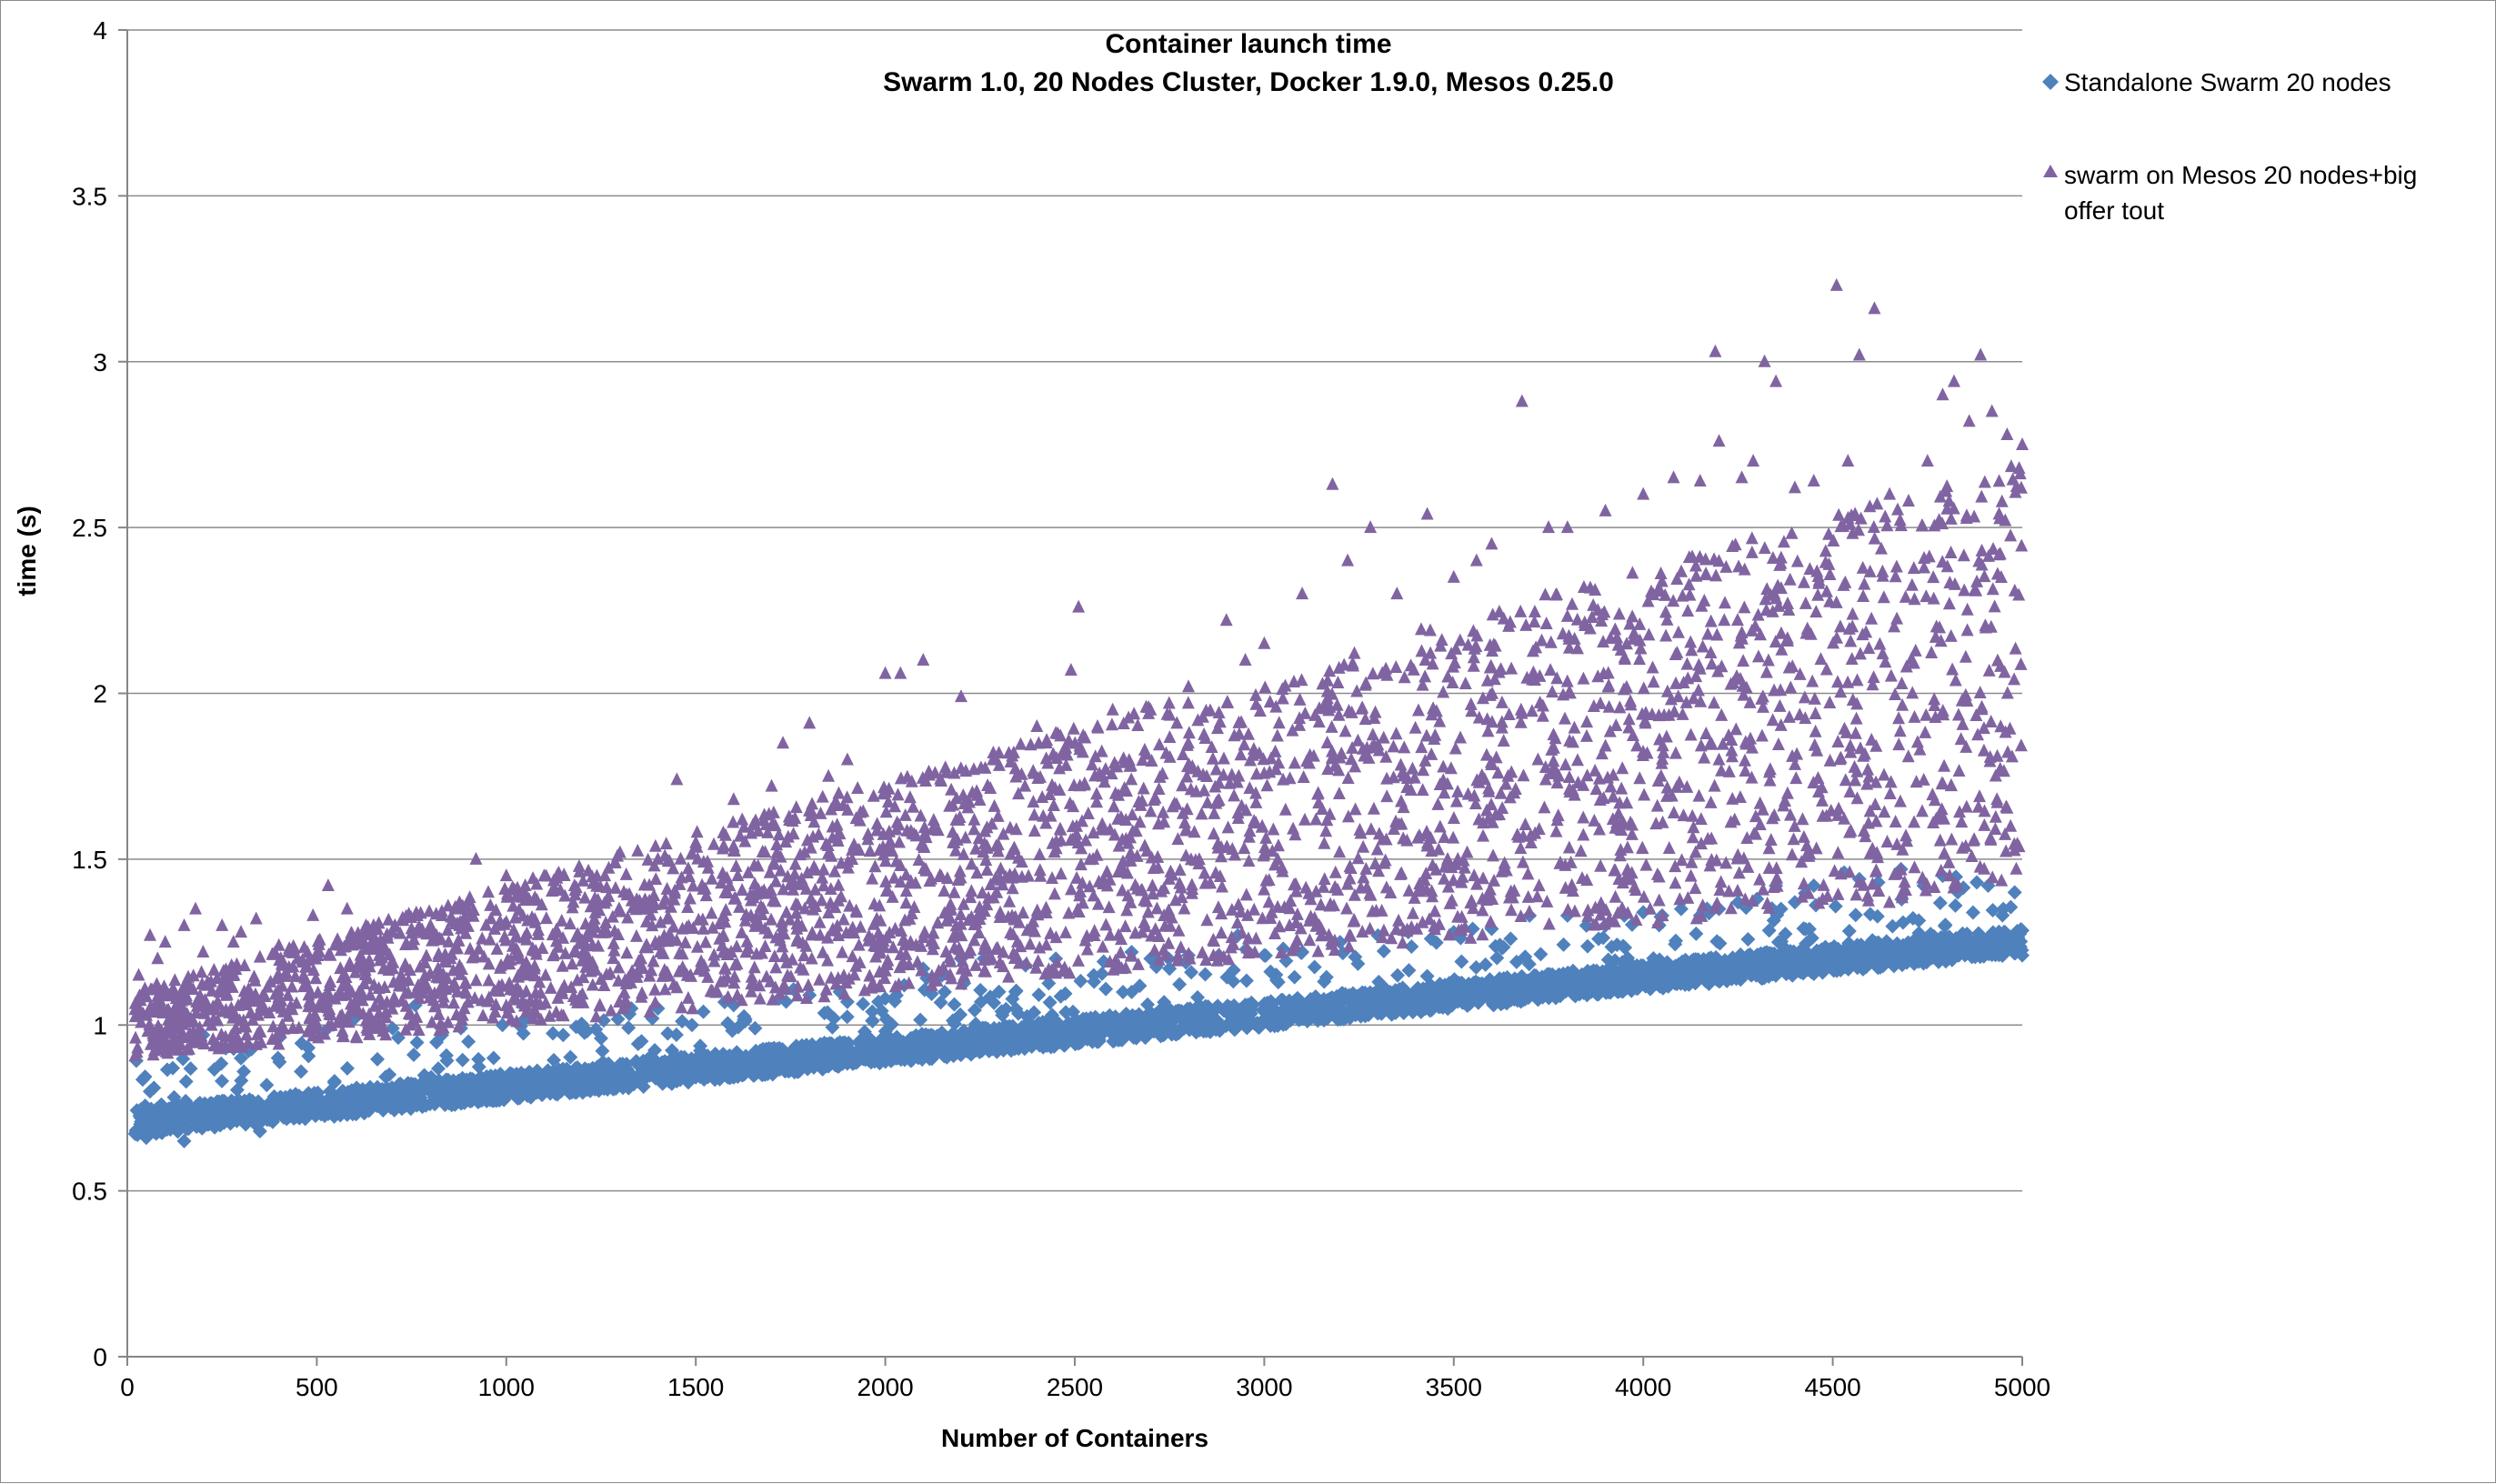  Describe the element at coordinates (100, 1025) in the screenshot. I see `y-tick-label: 1` at that location.